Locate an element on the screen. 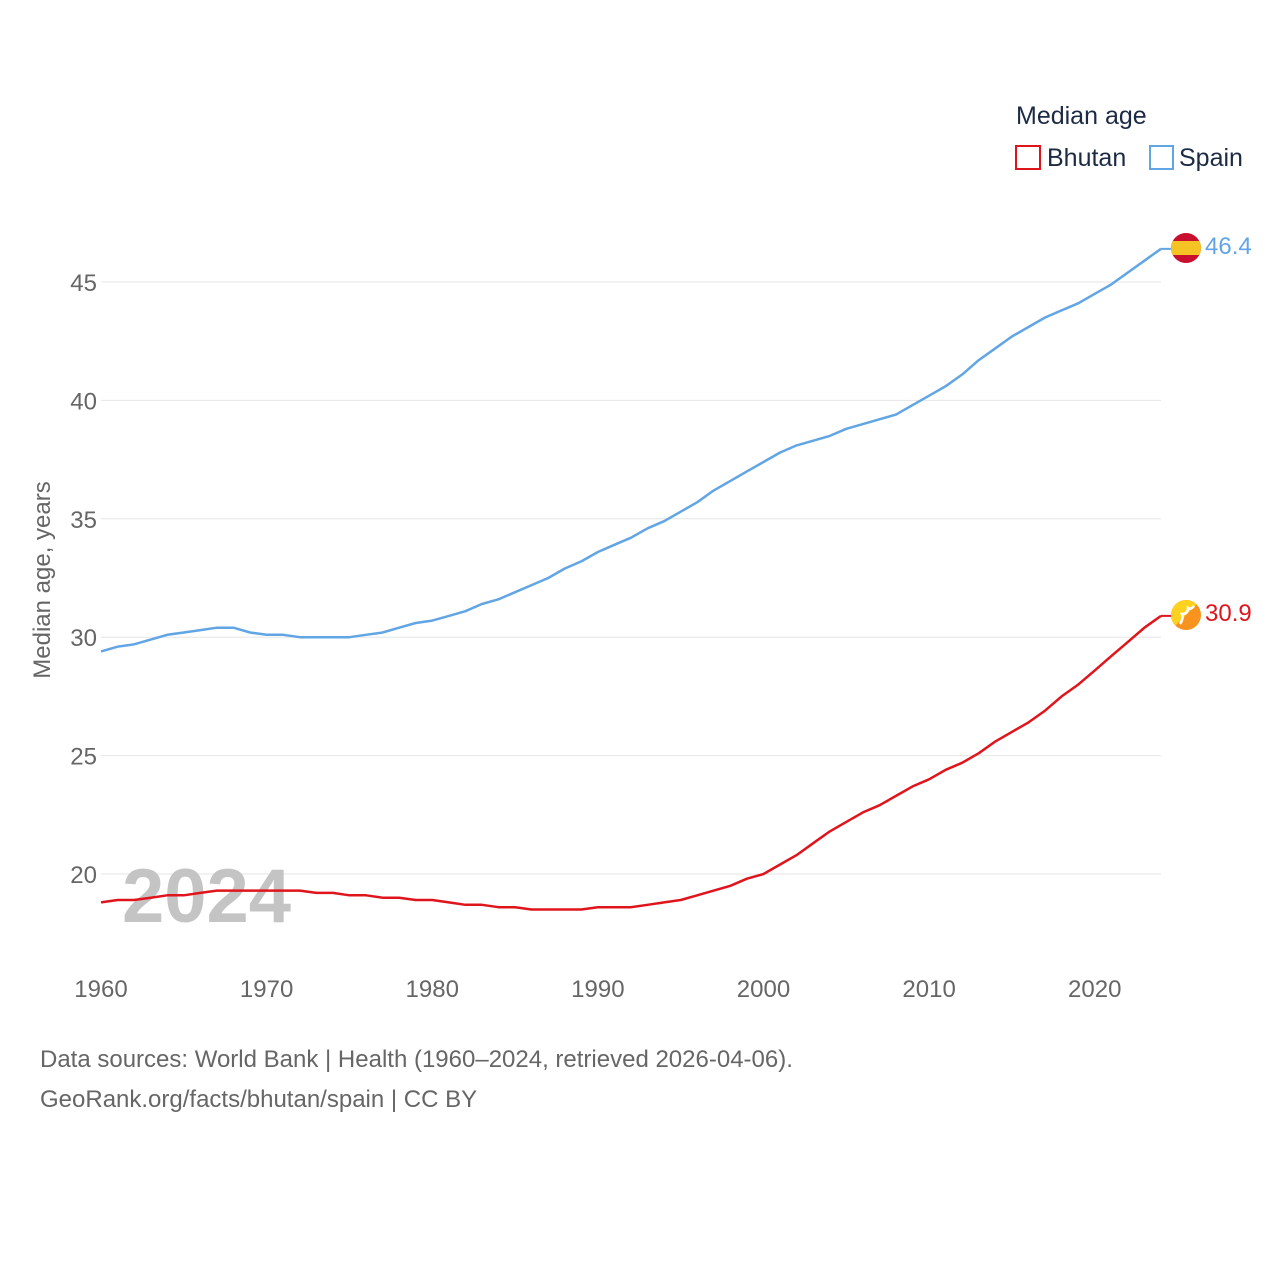  x-tick-label: 2020 is located at coordinates (1094, 989).